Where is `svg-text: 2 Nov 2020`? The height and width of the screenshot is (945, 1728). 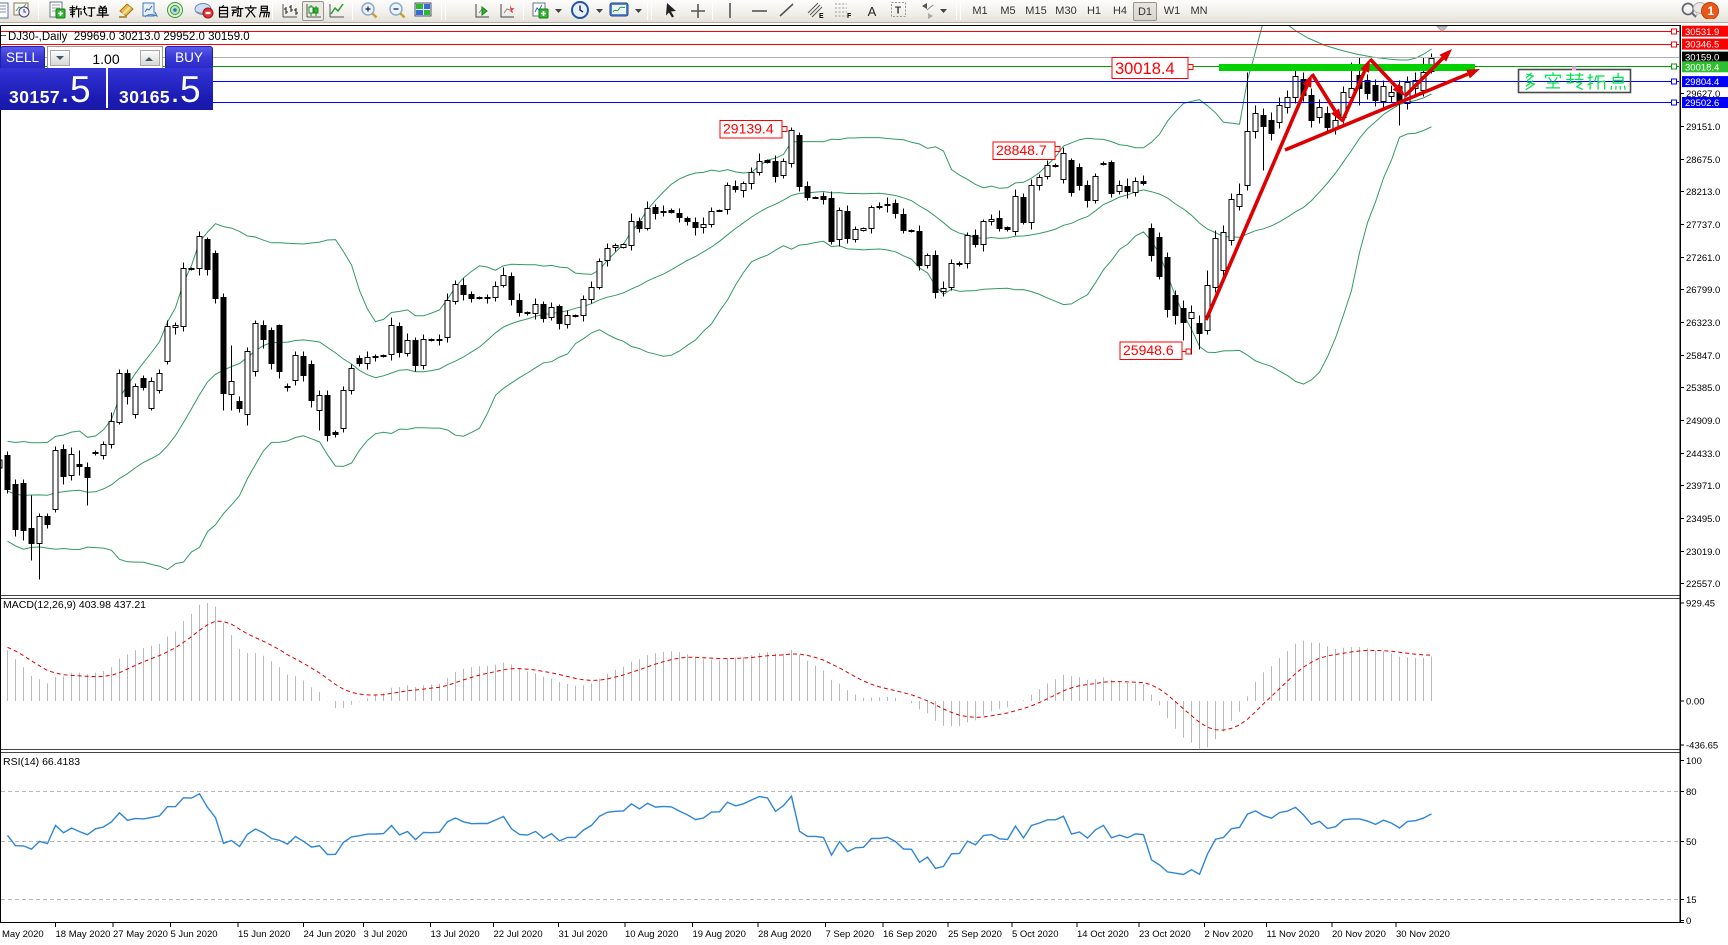 svg-text: 2 Nov 2020 is located at coordinates (1229, 934).